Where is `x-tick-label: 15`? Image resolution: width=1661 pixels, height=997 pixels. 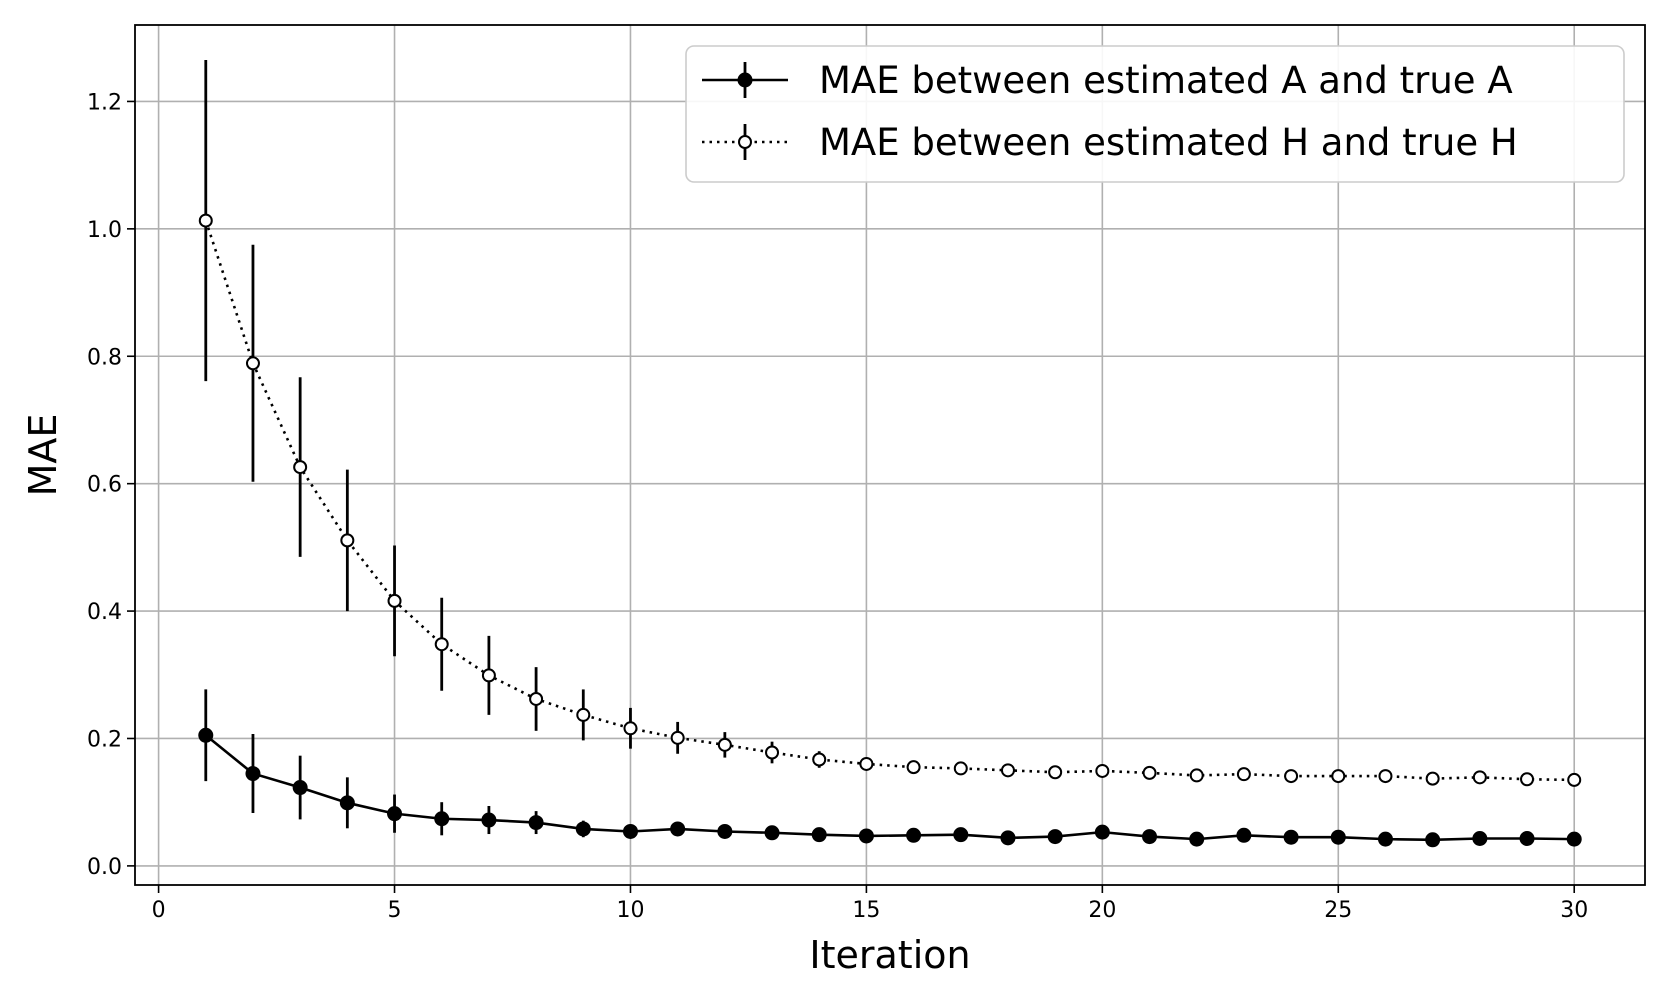 x-tick-label: 15 is located at coordinates (866, 910).